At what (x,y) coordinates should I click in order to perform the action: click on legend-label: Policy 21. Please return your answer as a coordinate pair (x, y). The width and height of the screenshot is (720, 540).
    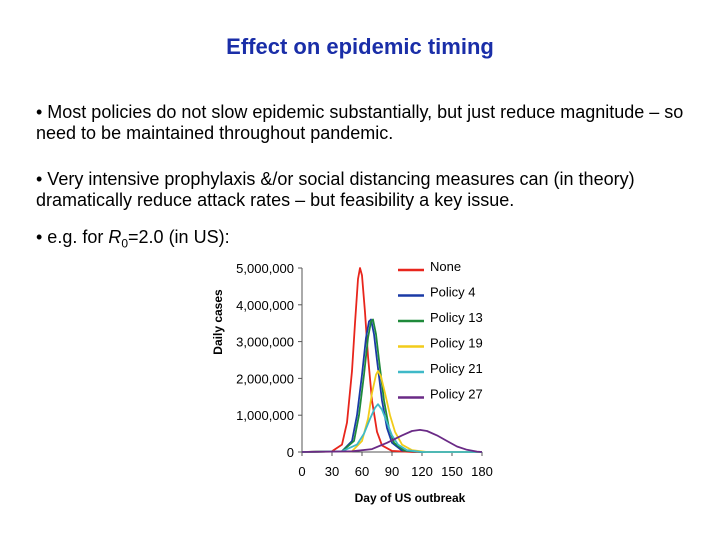
    Looking at the image, I should click on (456, 368).